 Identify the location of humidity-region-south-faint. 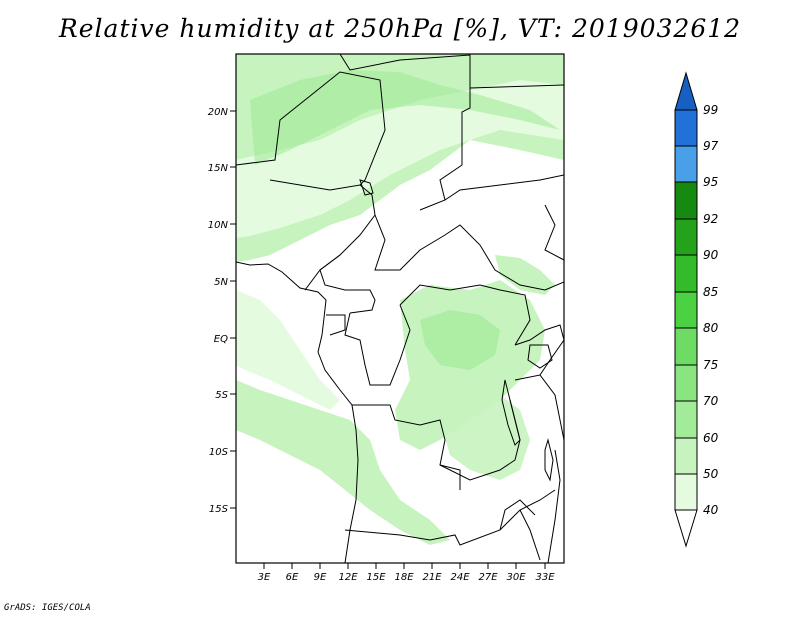
(288, 350).